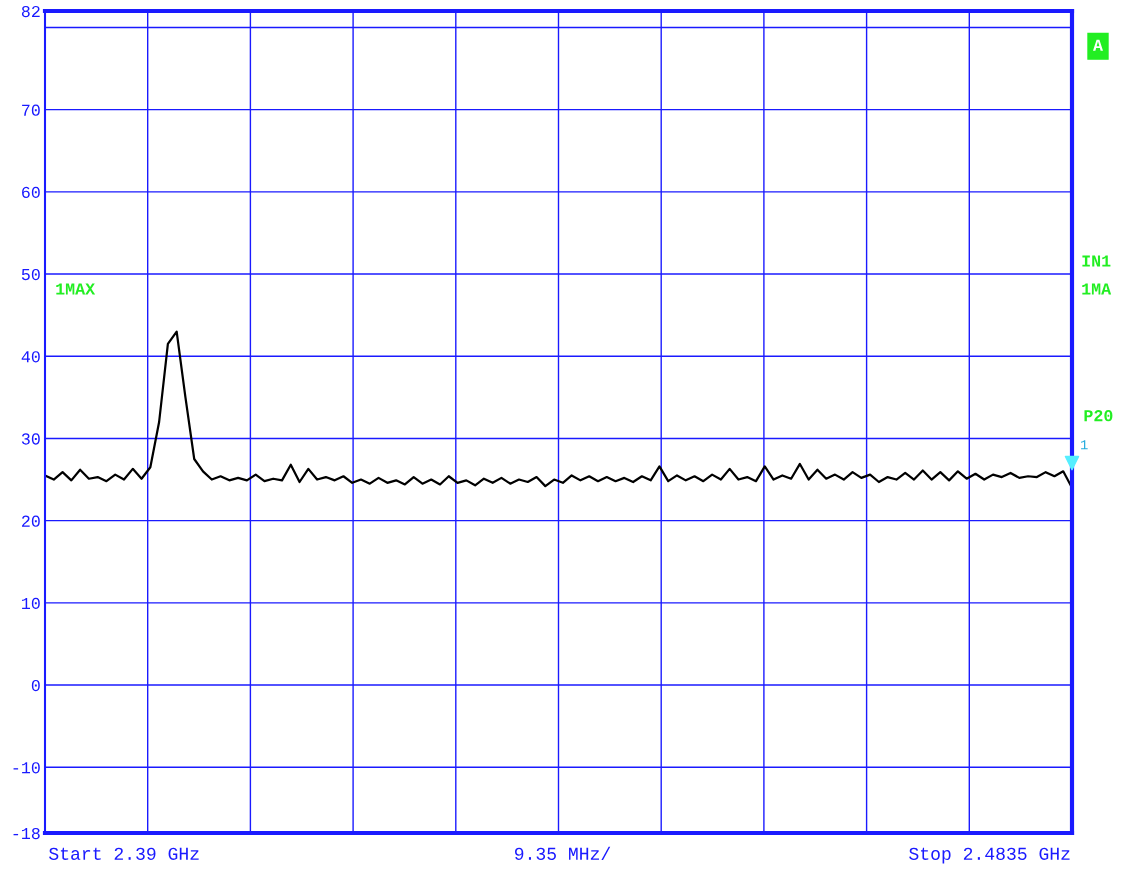 This screenshot has height=874, width=1125. I want to click on y-tick-label: 60, so click(31, 192).